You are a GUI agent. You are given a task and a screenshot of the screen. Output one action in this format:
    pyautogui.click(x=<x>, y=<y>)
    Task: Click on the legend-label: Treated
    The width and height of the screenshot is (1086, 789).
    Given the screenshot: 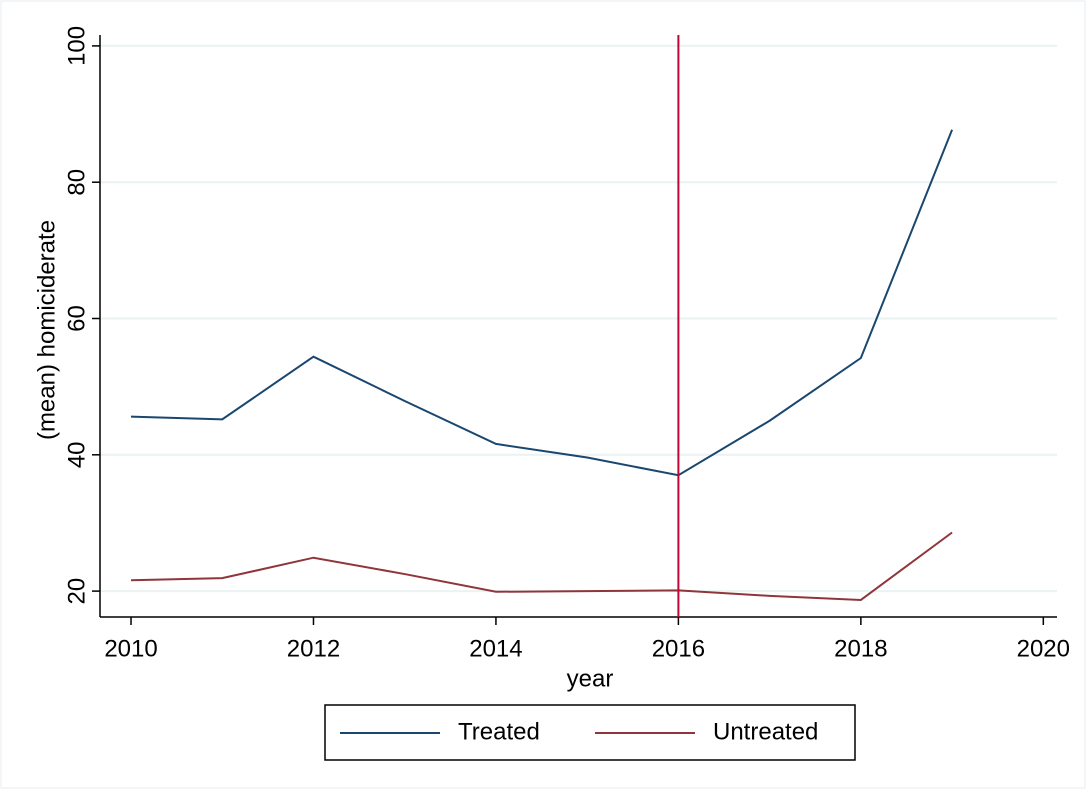 What is the action you would take?
    pyautogui.click(x=499, y=731)
    